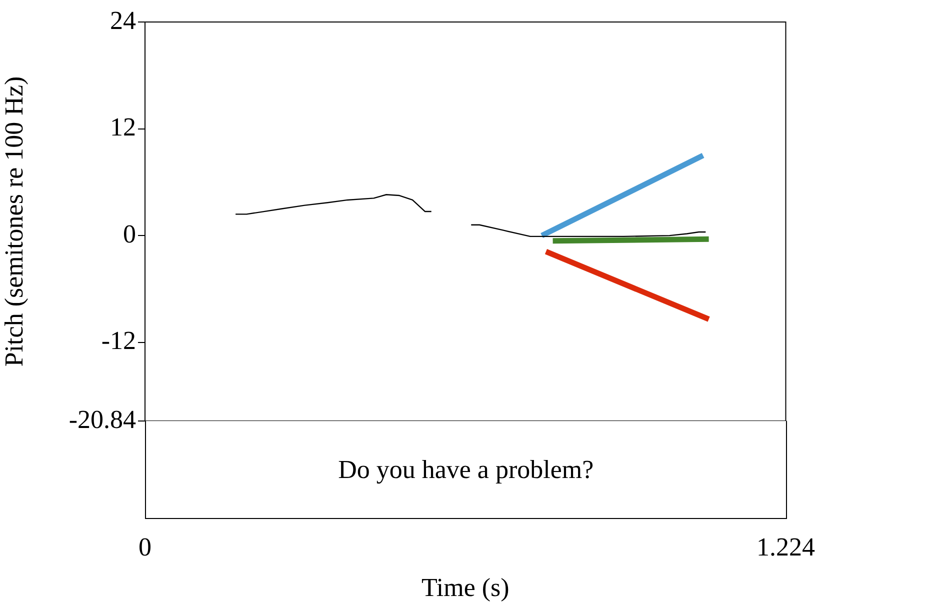 This screenshot has width=927, height=607. What do you see at coordinates (123, 127) in the screenshot?
I see `y-tick-label: 12` at bounding box center [123, 127].